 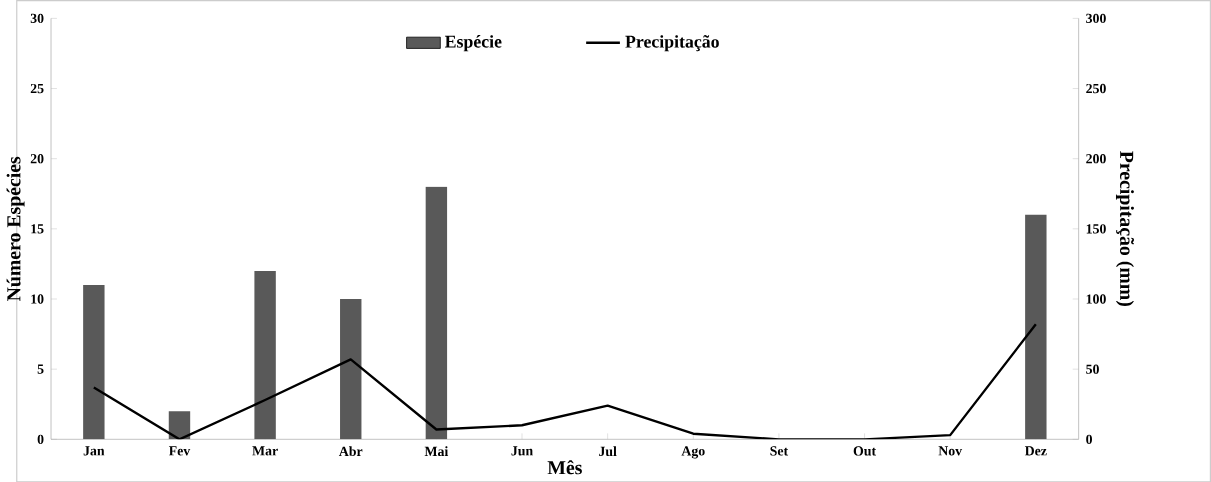 I want to click on x-tick-label: Ago, so click(x=693, y=452).